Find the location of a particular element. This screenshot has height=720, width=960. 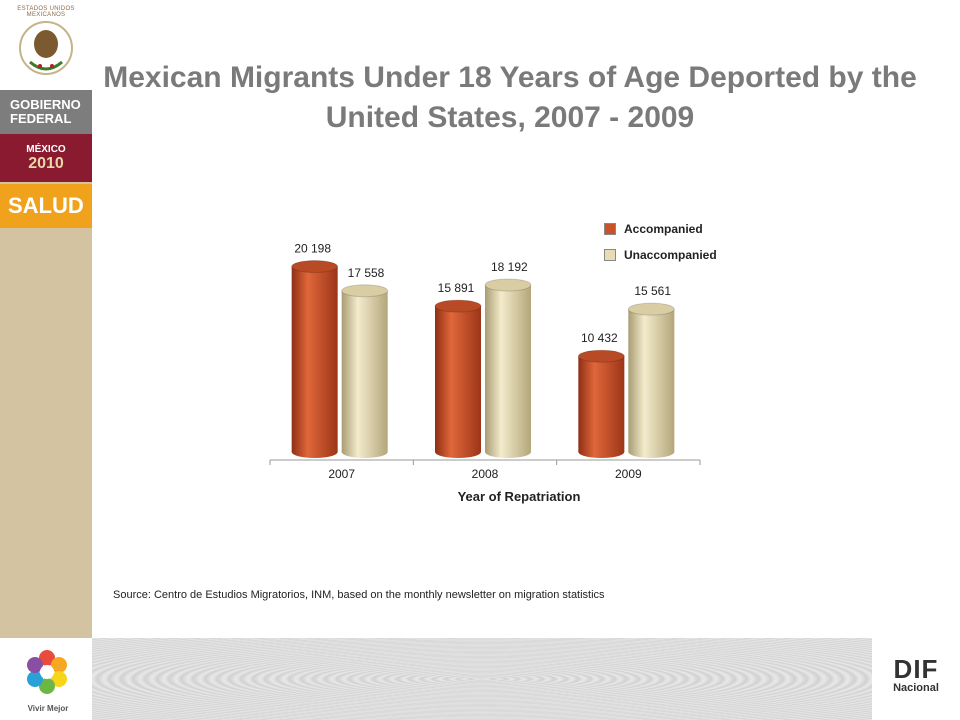

mexico-text: MÉXICO is located at coordinates (46, 149).